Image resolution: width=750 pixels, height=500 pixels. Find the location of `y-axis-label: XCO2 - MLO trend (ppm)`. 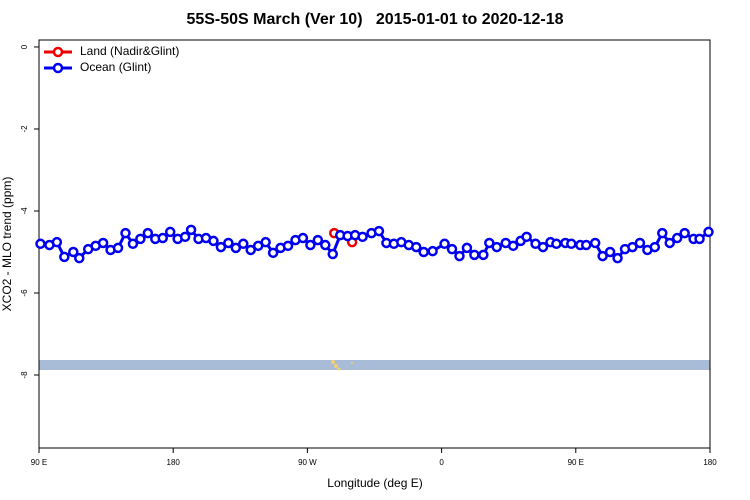

y-axis-label: XCO2 - MLO trend (ppm) is located at coordinates (7, 244).